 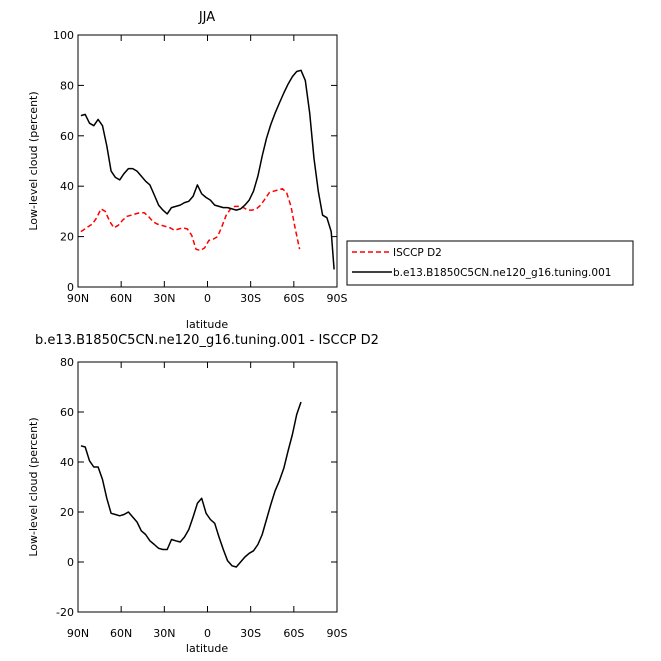 I want to click on y-tick-label: 100, so click(x=63, y=35).